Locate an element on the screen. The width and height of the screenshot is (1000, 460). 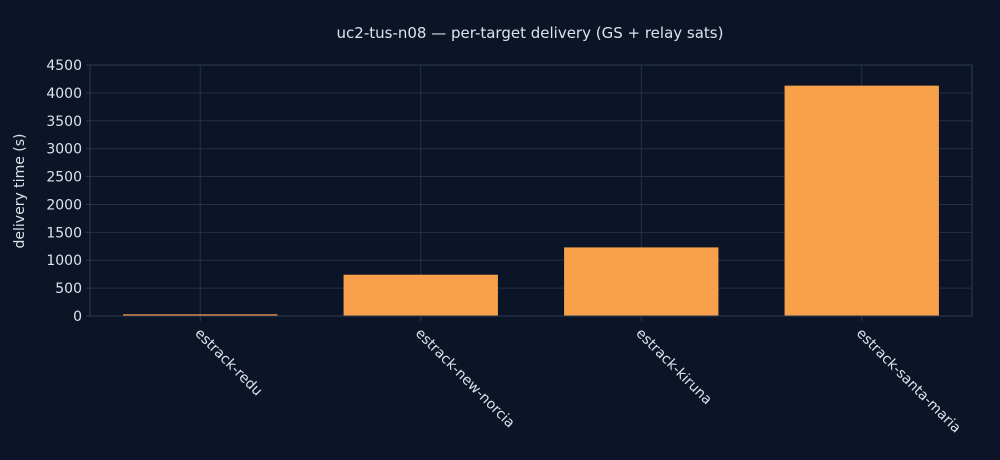
x-tick-label: estrack-kiruna is located at coordinates (673, 367).